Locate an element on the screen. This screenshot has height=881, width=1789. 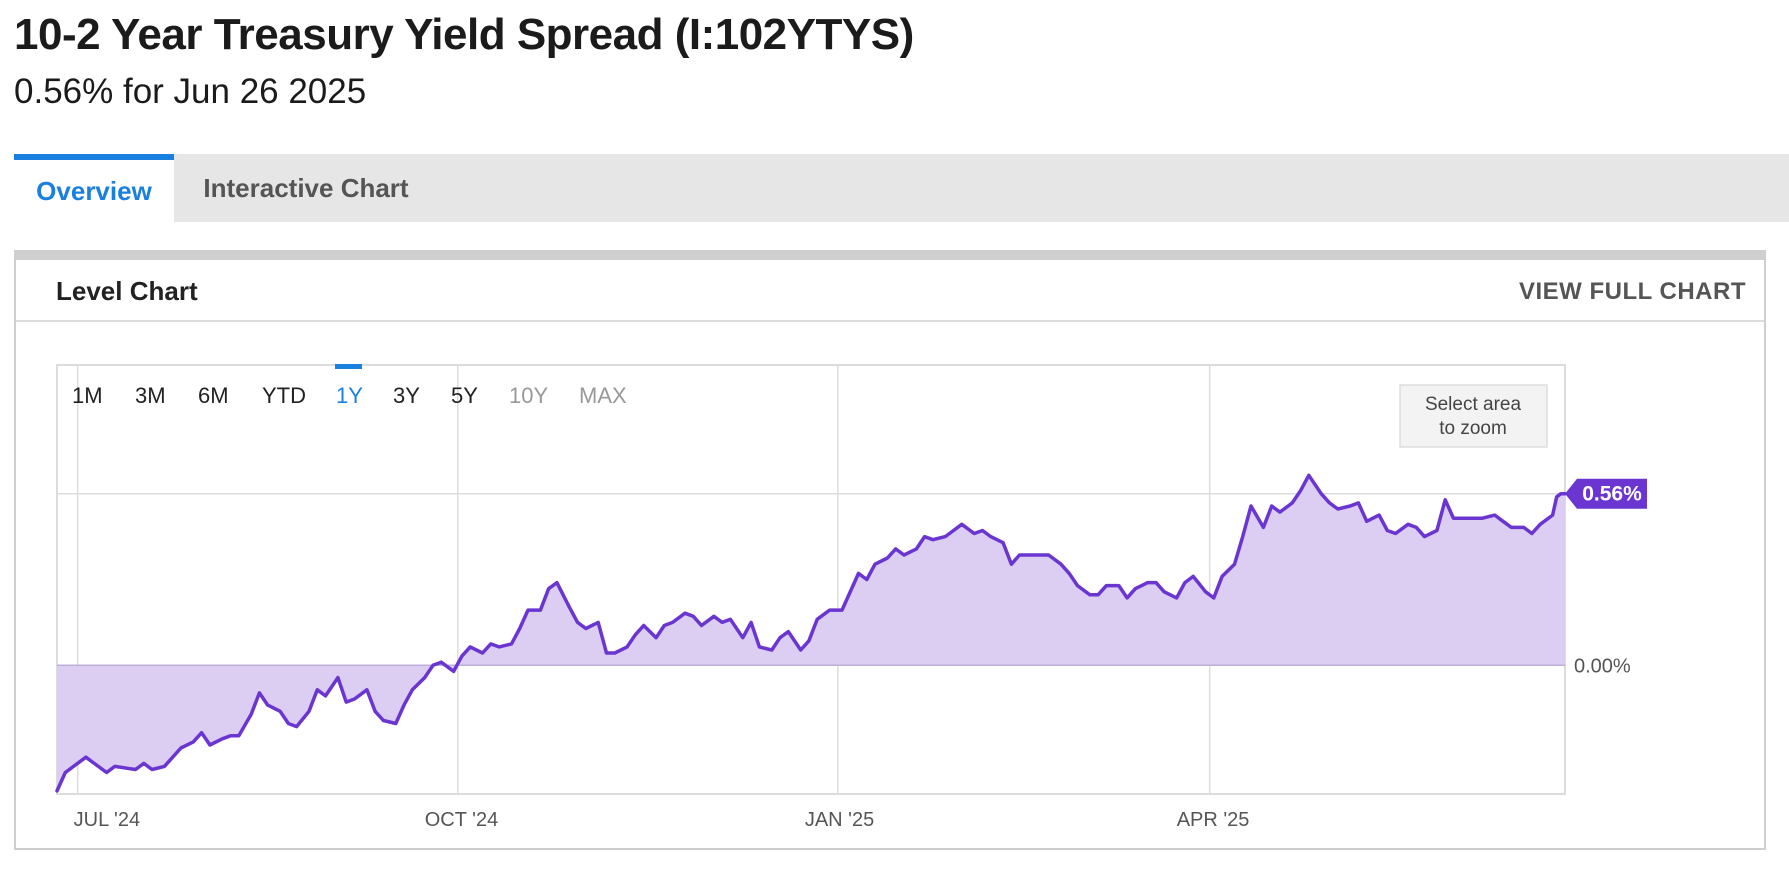
range-button-10y: 10Y is located at coordinates (528, 395).